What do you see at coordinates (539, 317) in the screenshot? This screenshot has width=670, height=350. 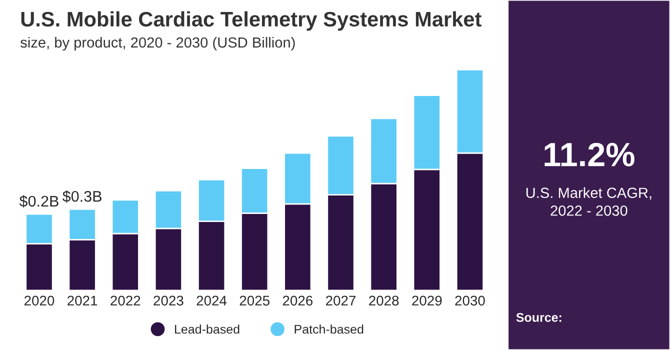 I see `source-note: Source:` at bounding box center [539, 317].